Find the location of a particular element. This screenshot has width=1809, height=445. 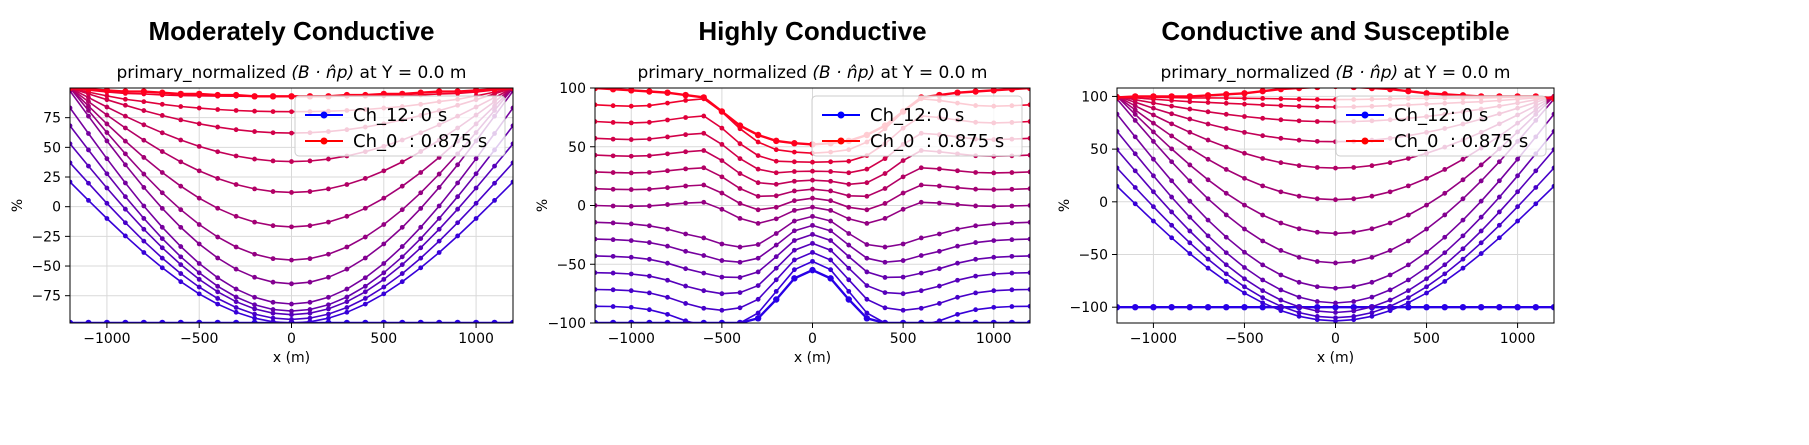

x-tick-label: 0 is located at coordinates (812, 339).